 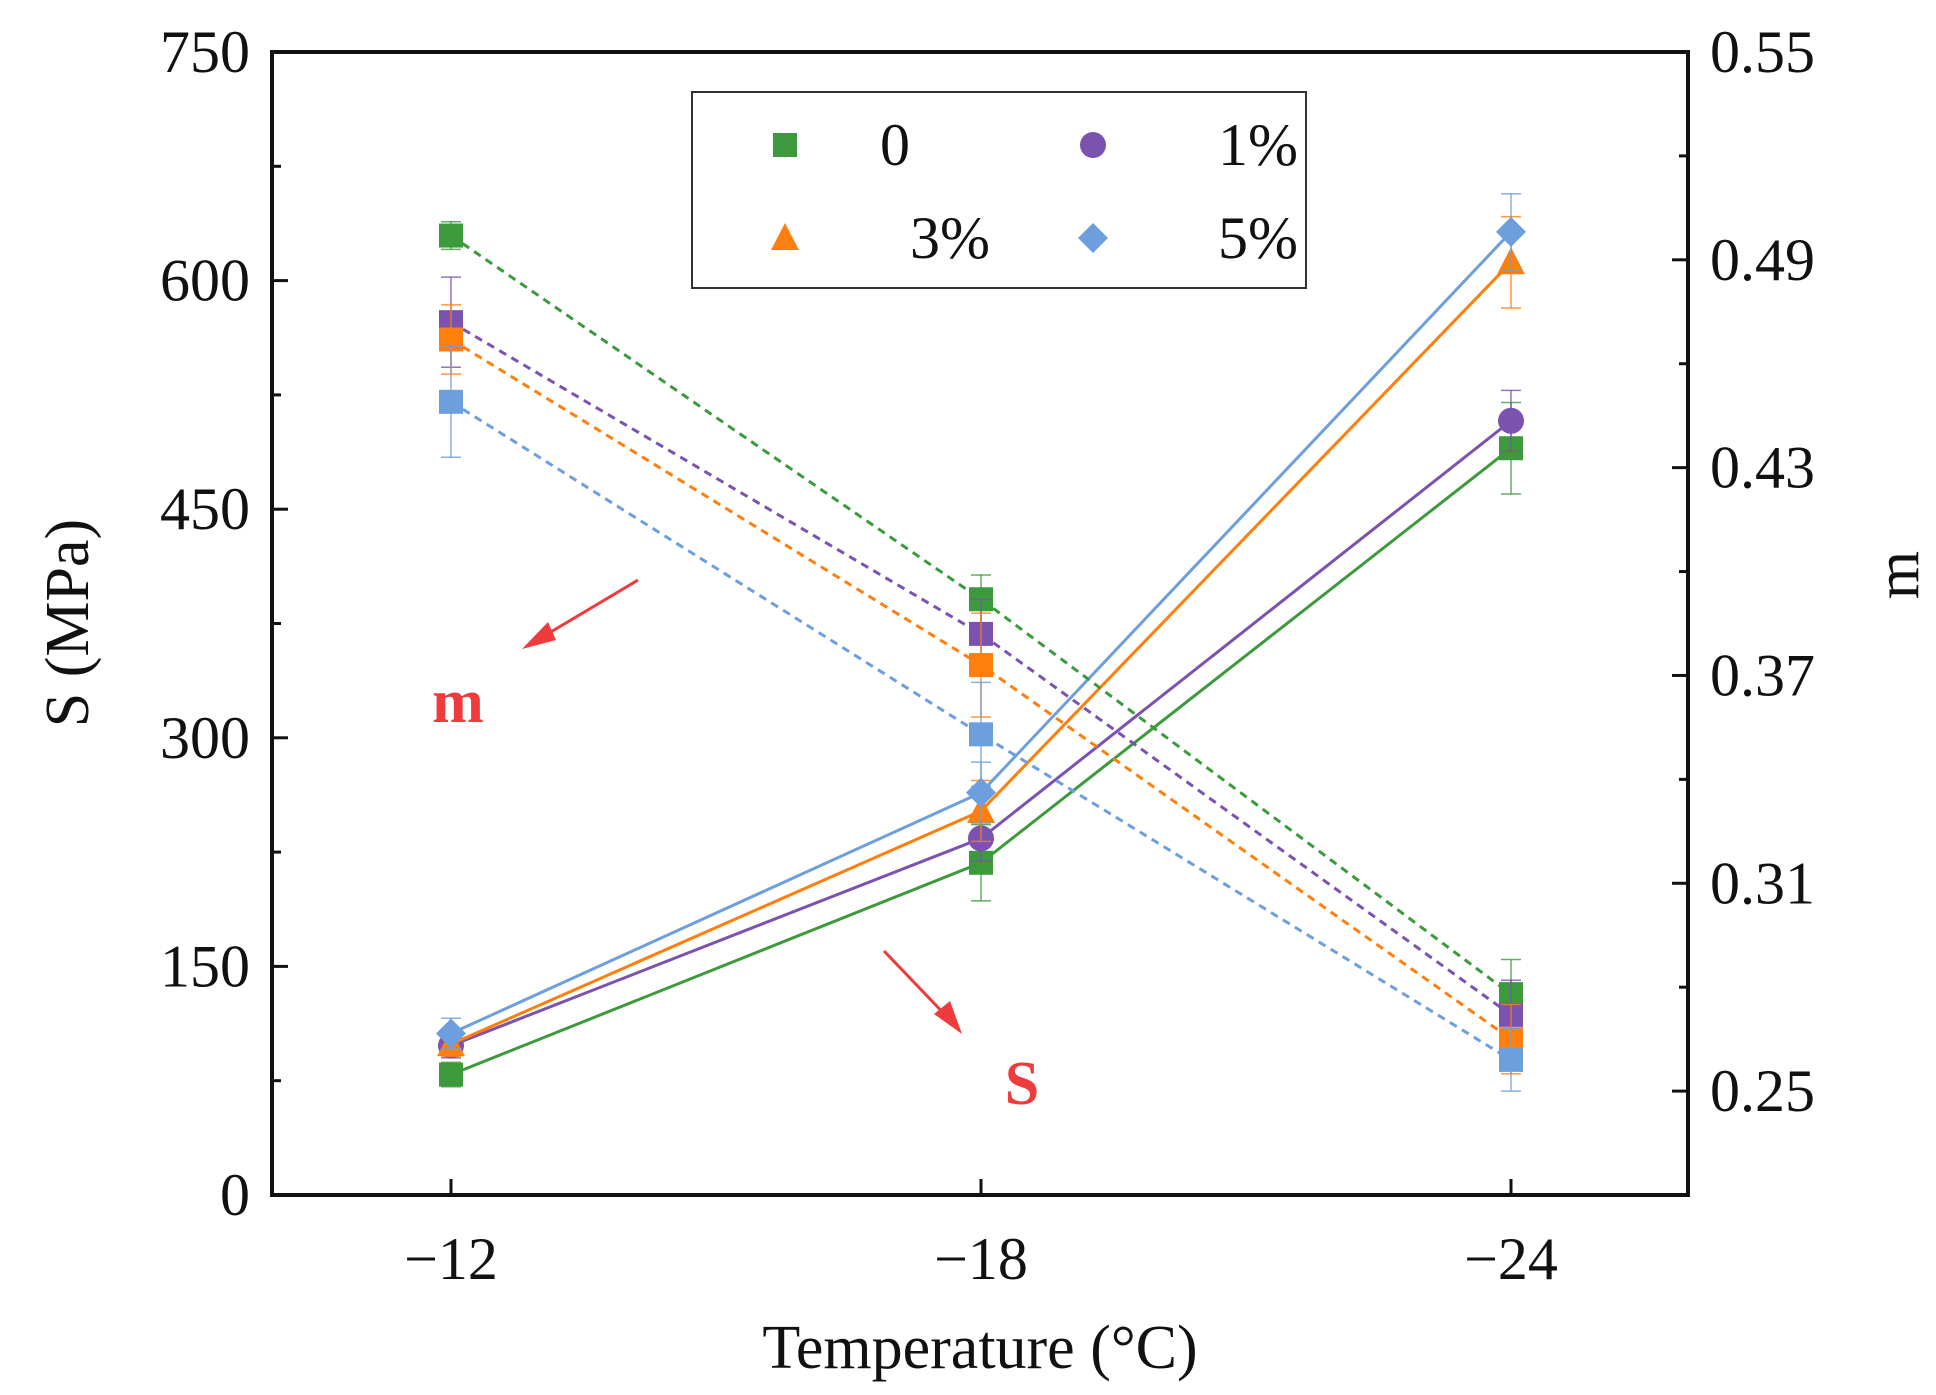 I want to click on legend-label: 3%, so click(x=950, y=238).